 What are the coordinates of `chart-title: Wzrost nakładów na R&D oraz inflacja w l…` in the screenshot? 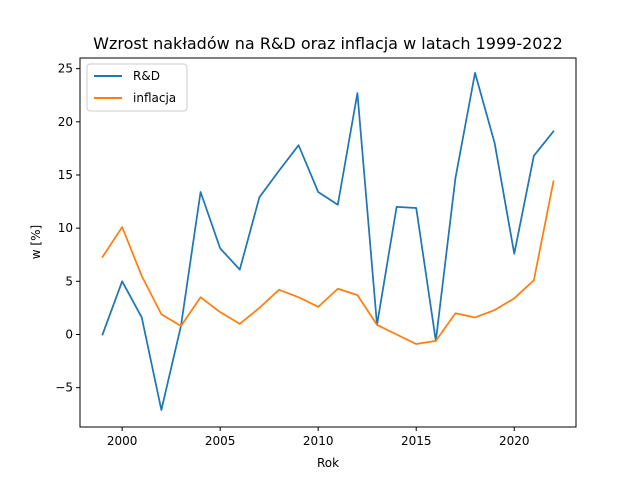 It's located at (328, 43).